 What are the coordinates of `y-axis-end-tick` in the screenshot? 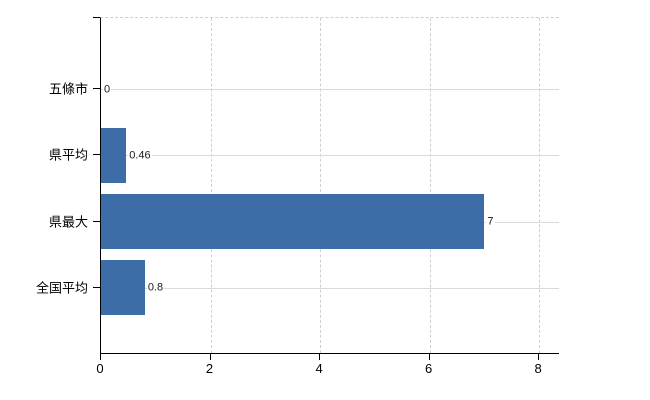 It's located at (96, 17).